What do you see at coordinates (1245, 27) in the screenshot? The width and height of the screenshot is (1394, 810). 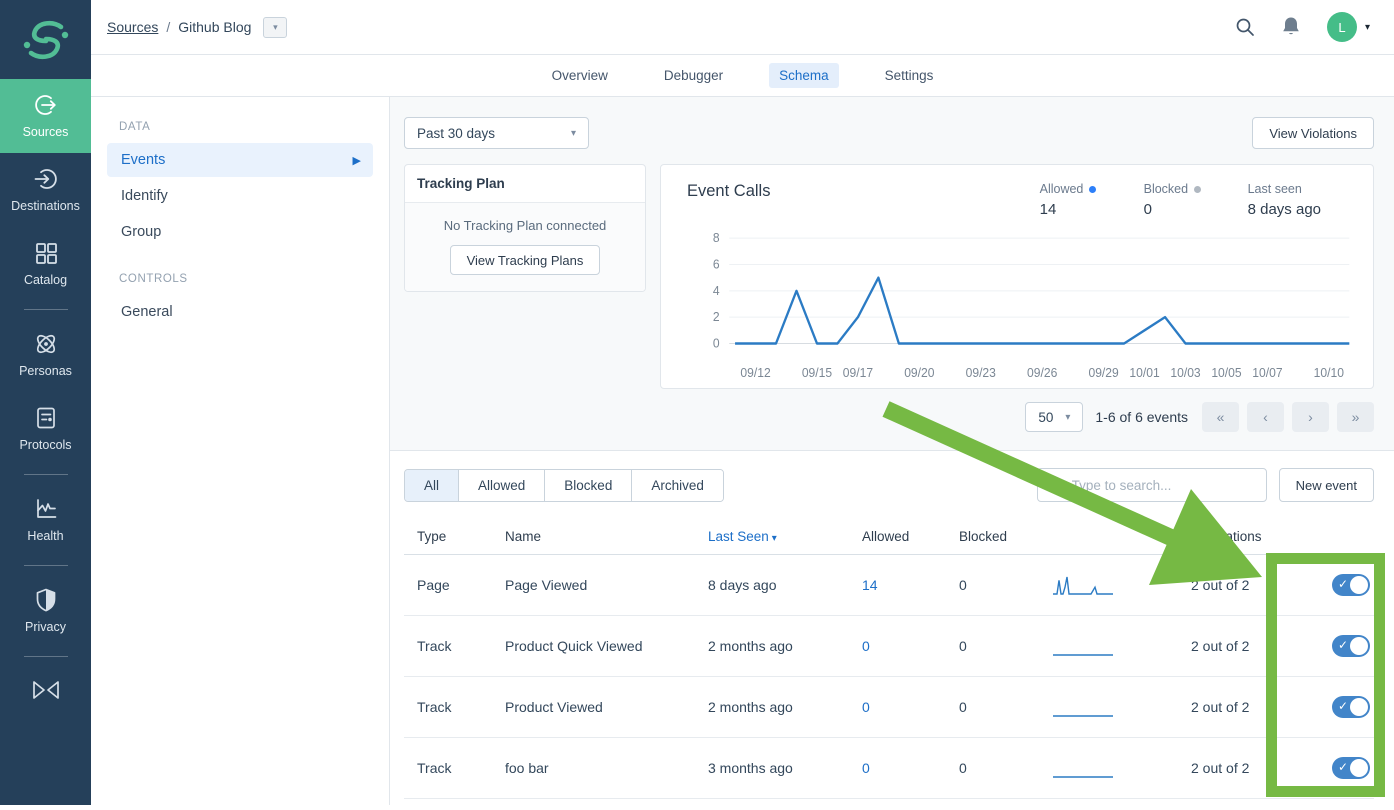 I see `search-icon` at bounding box center [1245, 27].